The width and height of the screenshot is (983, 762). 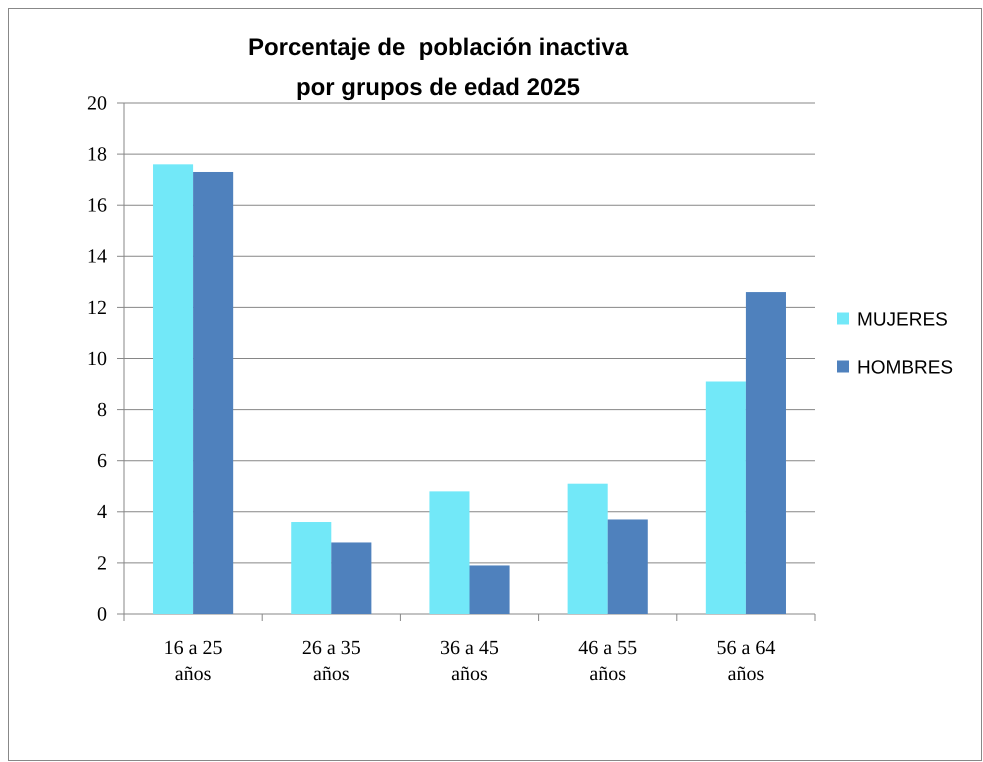 What do you see at coordinates (746, 661) in the screenshot?
I see `x-tick-label: 56 a 64 años` at bounding box center [746, 661].